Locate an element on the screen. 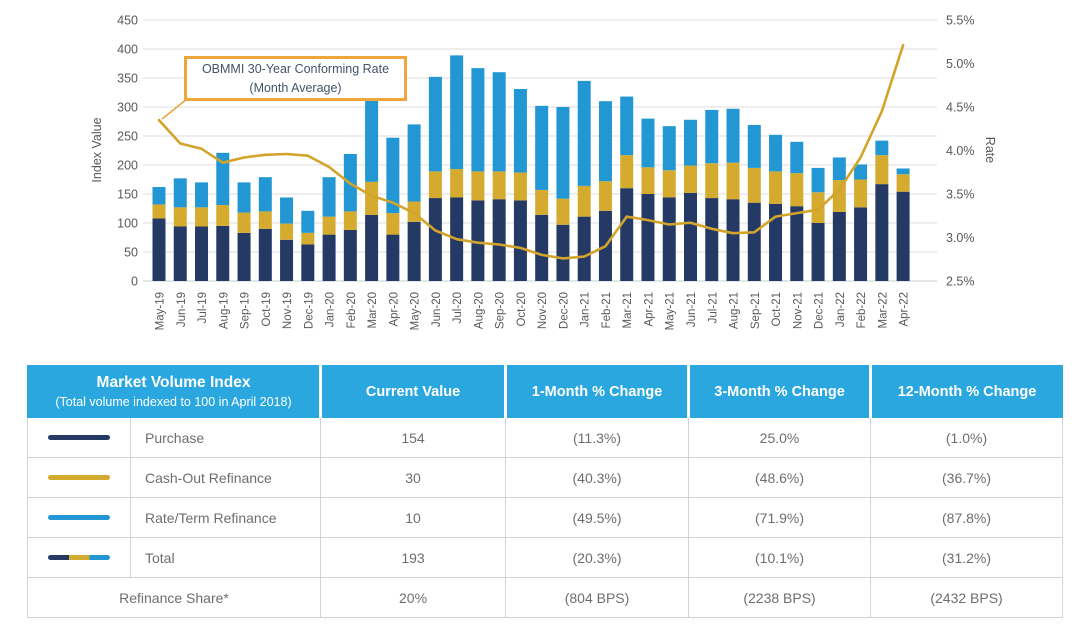  x-axis-month-label: Feb-22 is located at coordinates (862, 310).